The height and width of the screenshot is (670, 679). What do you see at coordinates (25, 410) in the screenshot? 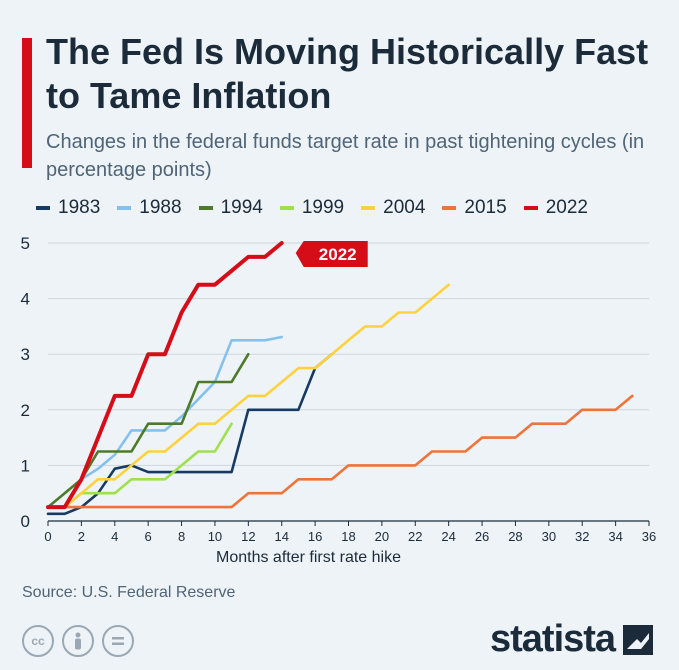
I see `y-tick-label: 2` at bounding box center [25, 410].